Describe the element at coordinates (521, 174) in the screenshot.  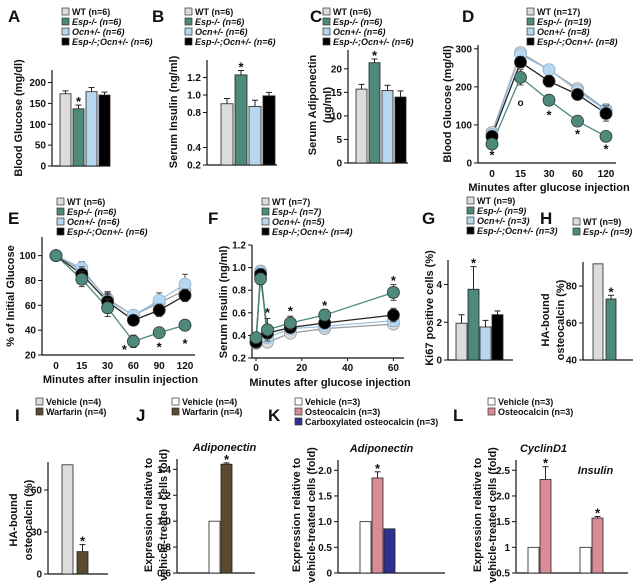
I see `x-tick-label: 15` at that location.